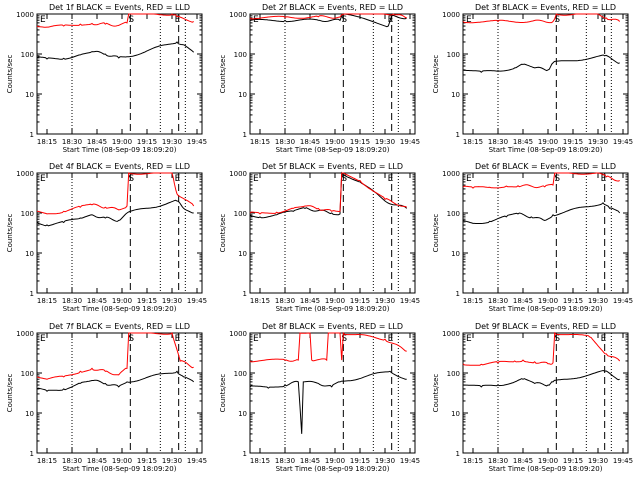 This screenshot has width=640, height=480. What do you see at coordinates (545, 166) in the screenshot?
I see `chart-title: Det 6f BLACK = Events, RED = LLD` at bounding box center [545, 166].